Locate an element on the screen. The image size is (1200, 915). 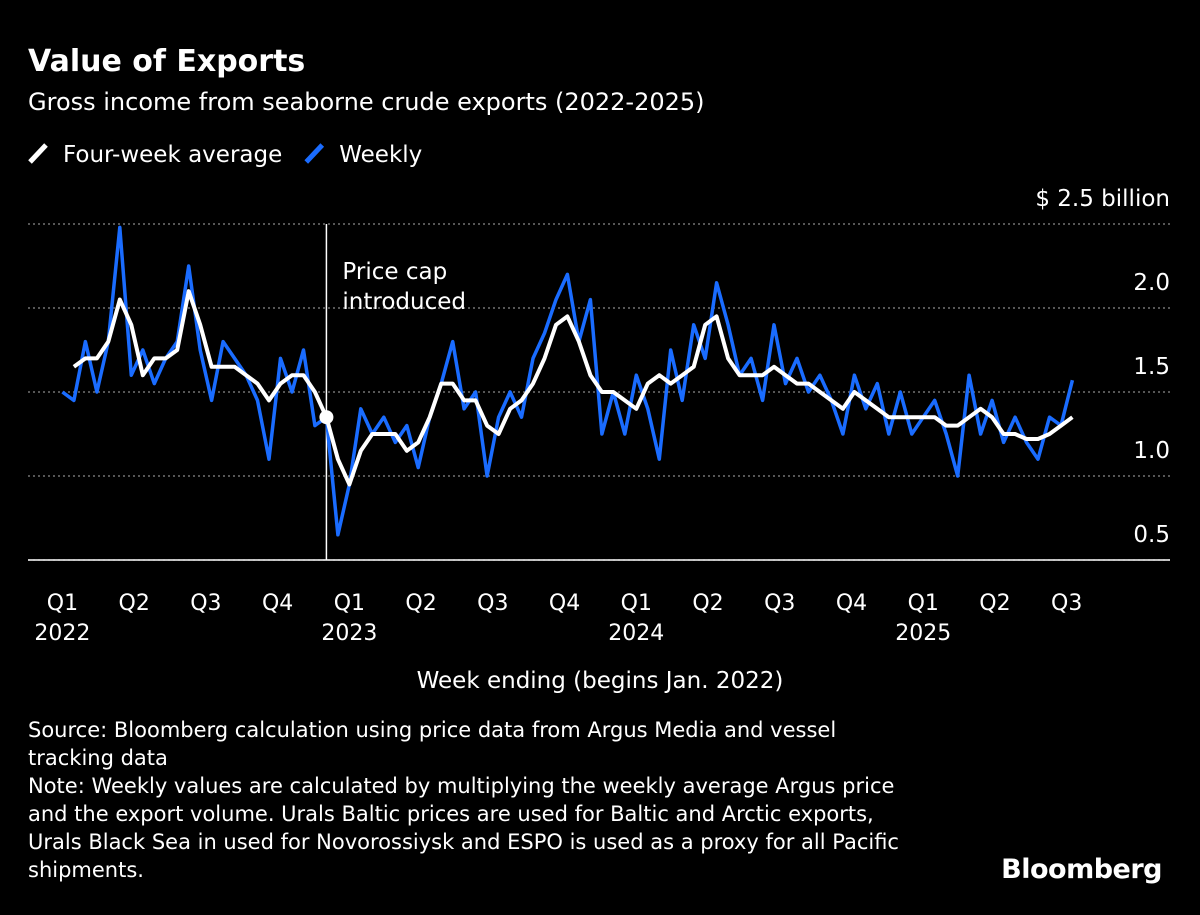
x-year-label: 2025 is located at coordinates (923, 633).